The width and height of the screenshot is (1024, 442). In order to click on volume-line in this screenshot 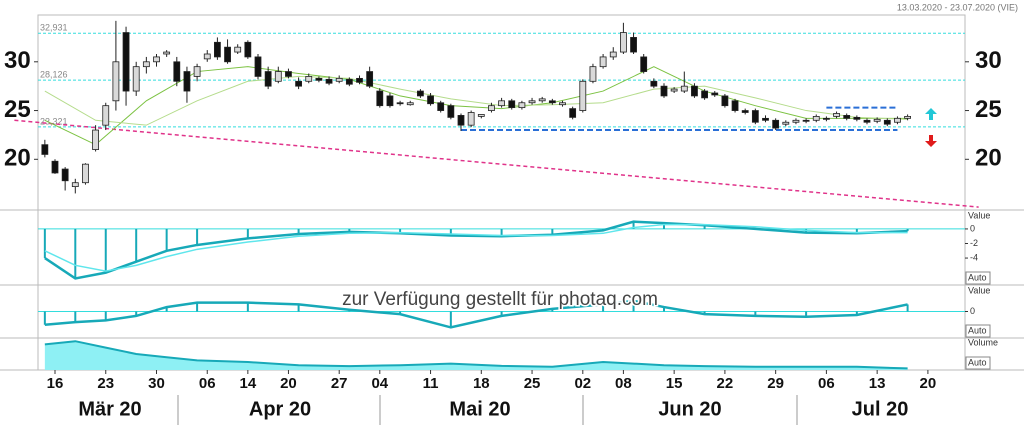, I will do `click(476, 355)`.